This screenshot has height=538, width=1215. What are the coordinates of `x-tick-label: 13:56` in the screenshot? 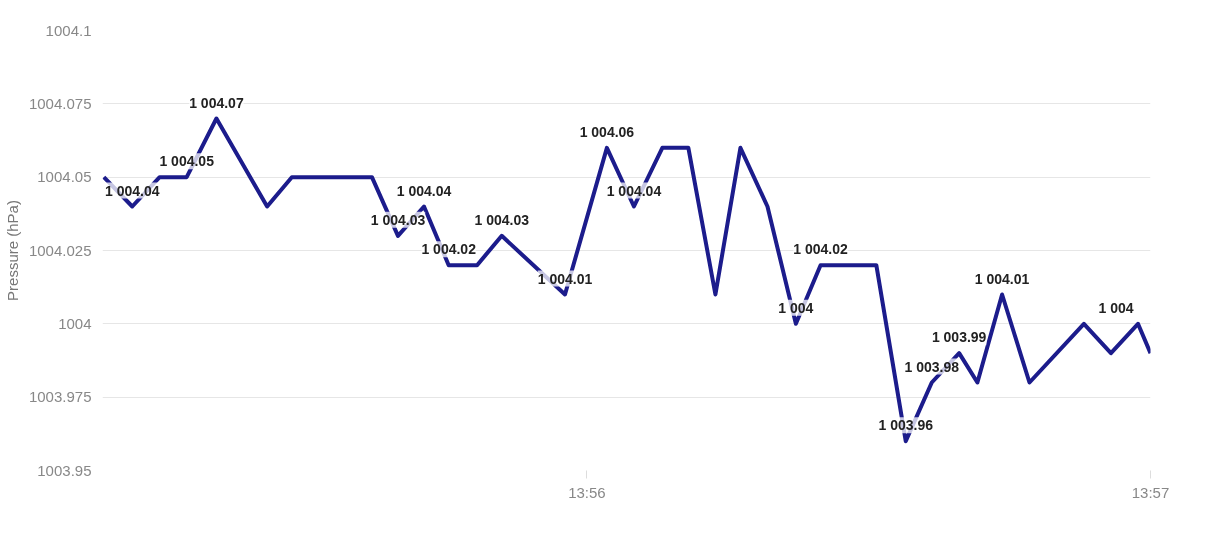 It's located at (587, 492).